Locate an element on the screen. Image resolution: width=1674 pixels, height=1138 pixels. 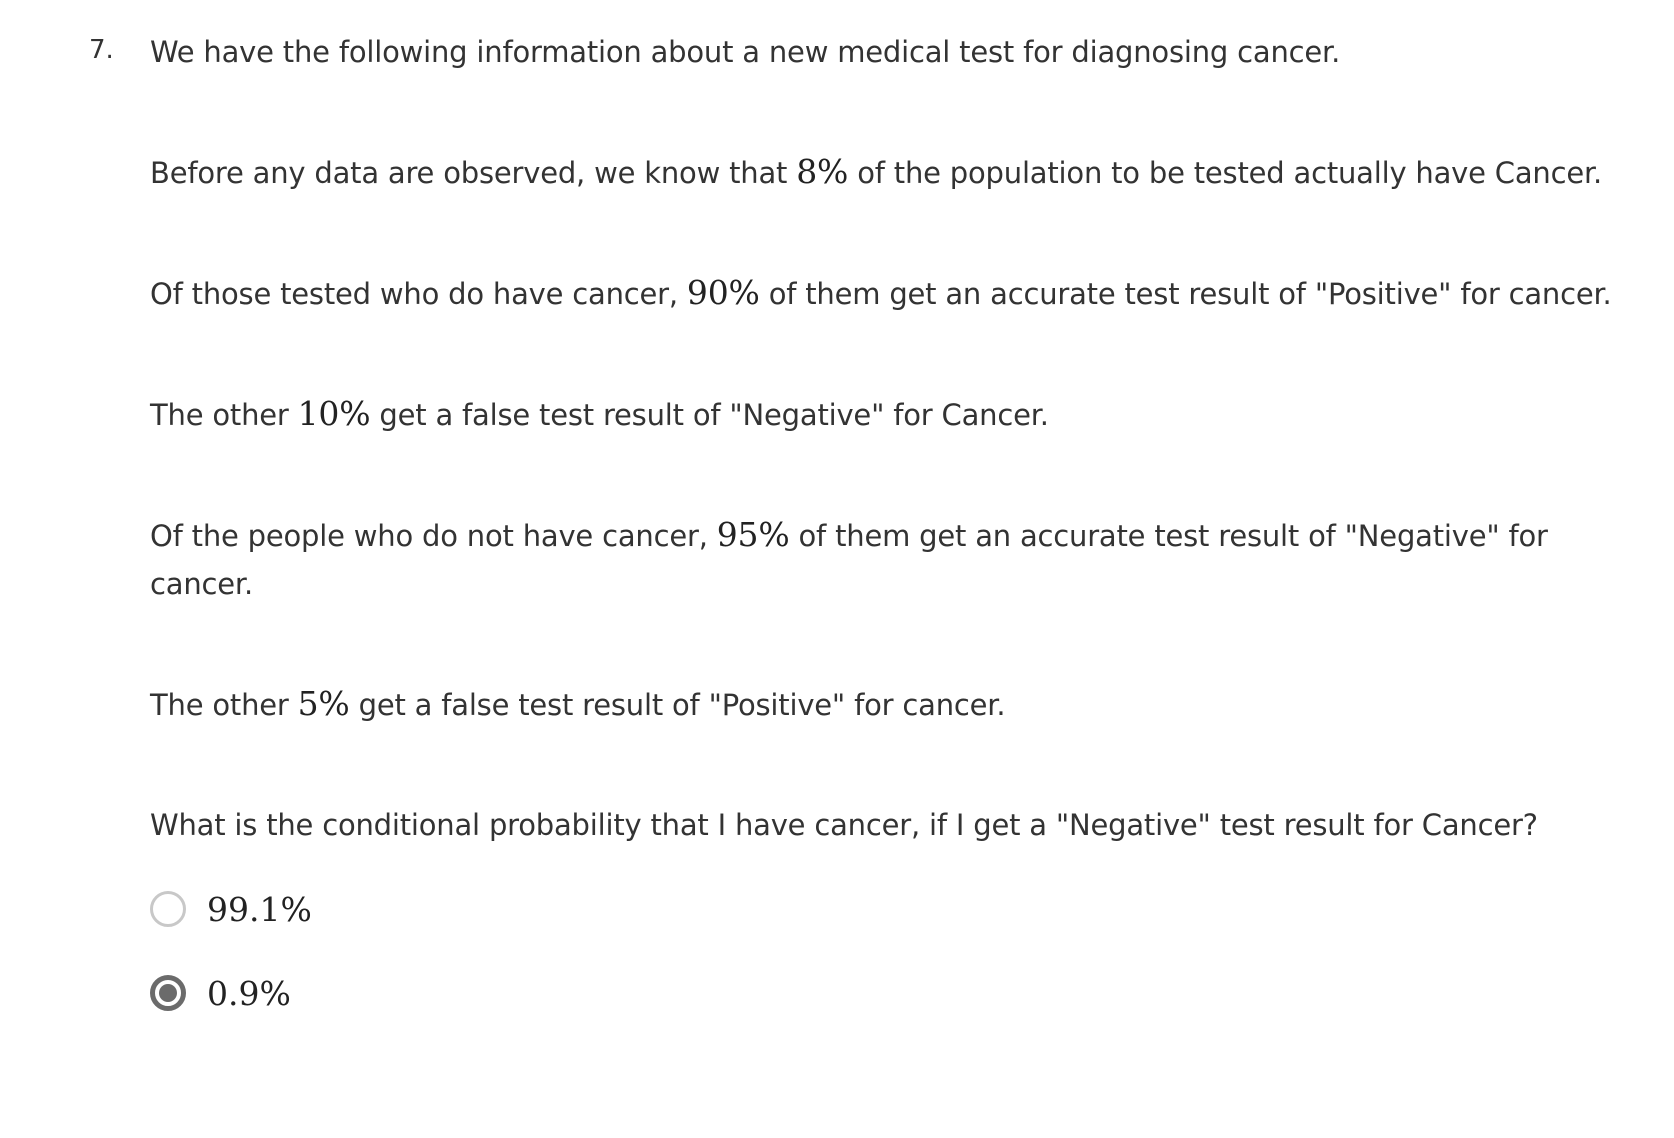
answer-option-label-1: 99.1% is located at coordinates (259, 909).